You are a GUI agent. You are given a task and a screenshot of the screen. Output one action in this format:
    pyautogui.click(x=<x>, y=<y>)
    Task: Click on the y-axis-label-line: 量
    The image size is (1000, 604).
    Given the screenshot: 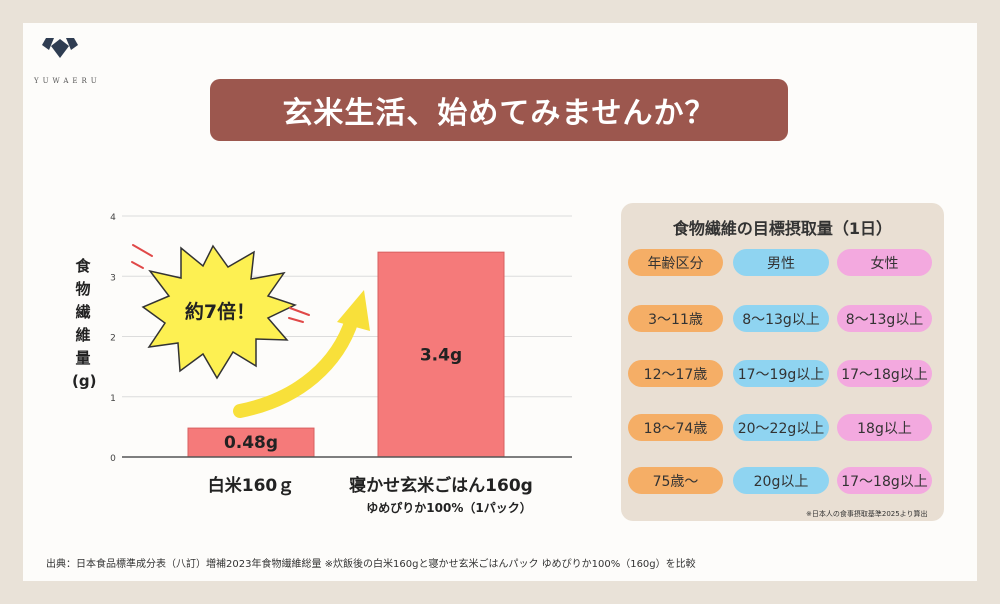 What is the action you would take?
    pyautogui.click(x=83, y=358)
    